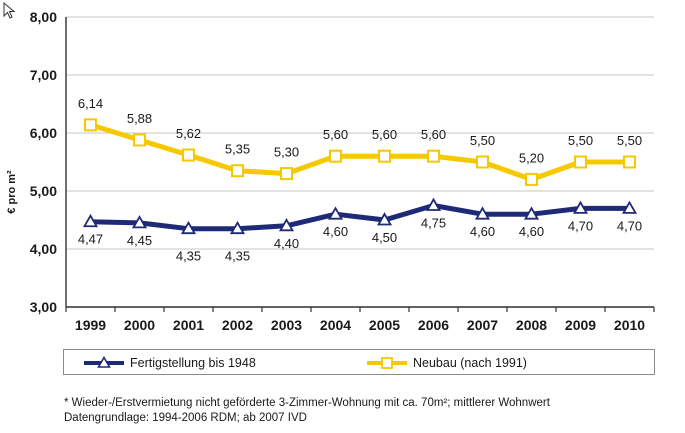  I want to click on y-tick-label: 5,00, so click(43, 191).